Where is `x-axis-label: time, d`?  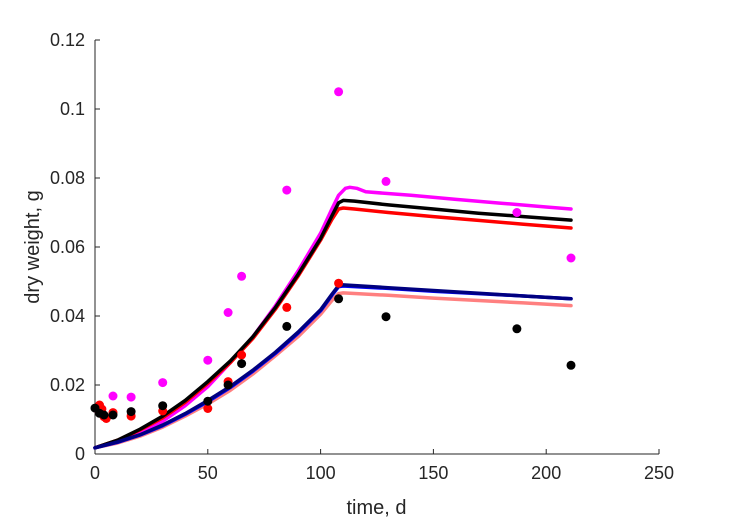
x-axis-label: time, d is located at coordinates (376, 508).